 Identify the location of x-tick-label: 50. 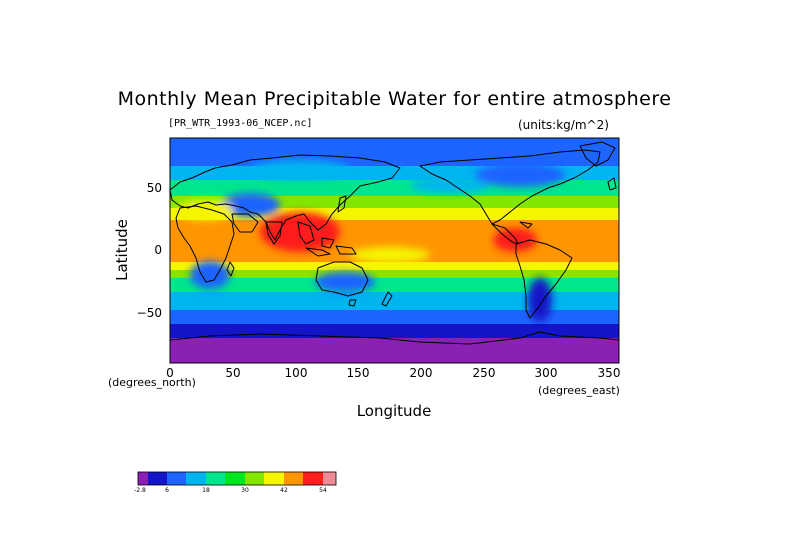
(233, 373).